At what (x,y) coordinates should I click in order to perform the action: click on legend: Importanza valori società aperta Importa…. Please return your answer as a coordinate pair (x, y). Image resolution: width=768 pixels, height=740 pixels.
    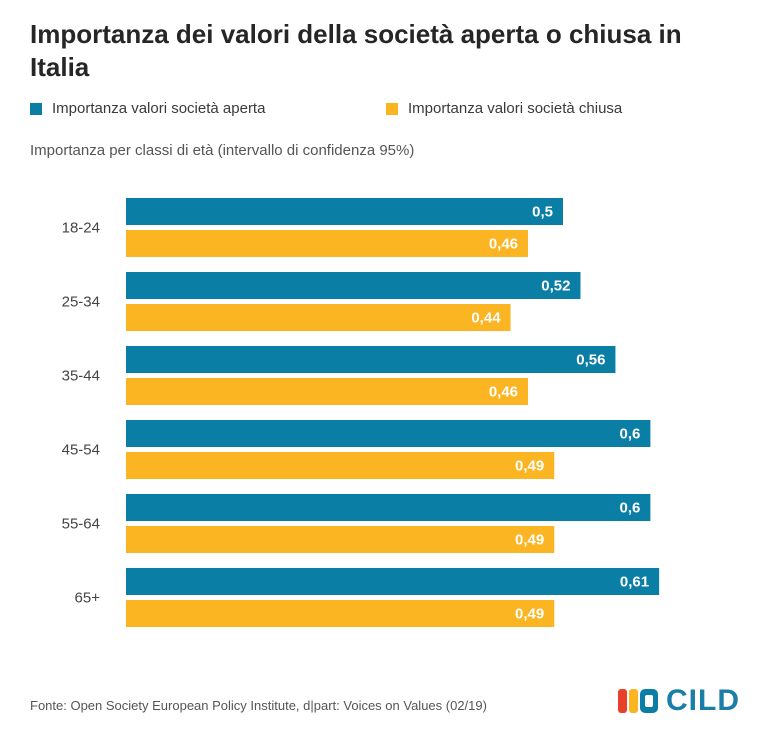
    Looking at the image, I should click on (390, 109).